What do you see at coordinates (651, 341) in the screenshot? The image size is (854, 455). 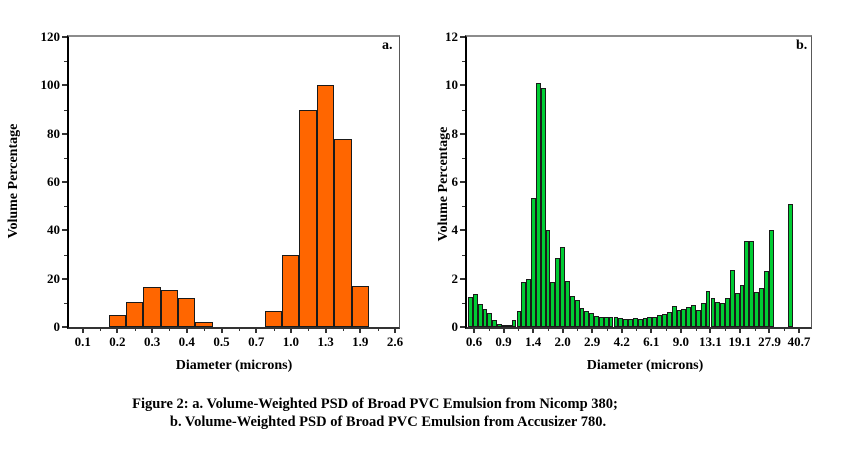 I see `x-axis-tick-label: 6.1` at bounding box center [651, 341].